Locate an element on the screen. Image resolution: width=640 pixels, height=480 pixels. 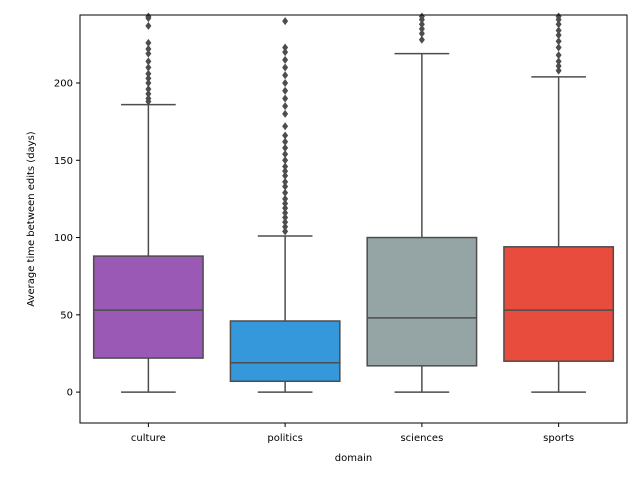
x-tick-label: sports is located at coordinates (558, 438).